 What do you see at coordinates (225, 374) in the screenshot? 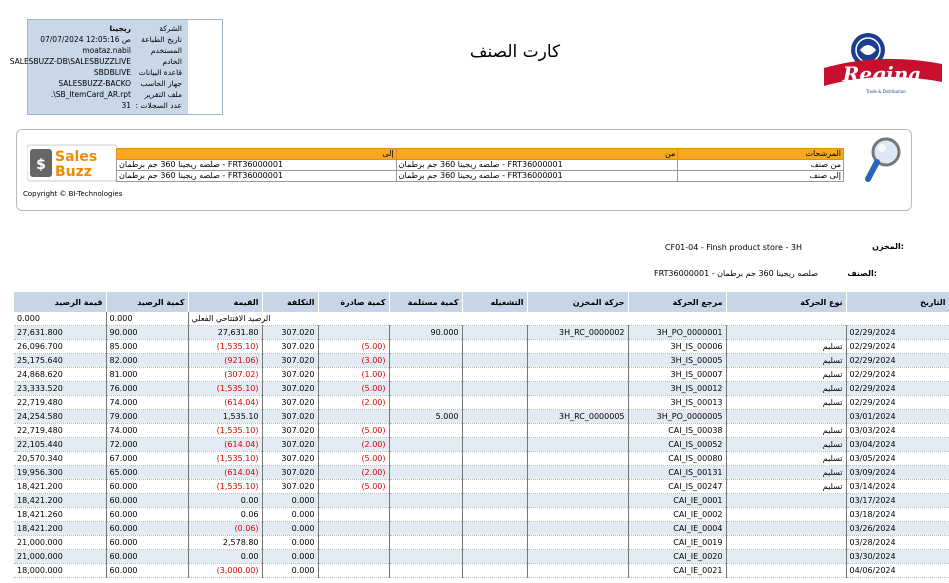
I see `table-cell: (307.02)` at bounding box center [225, 374].